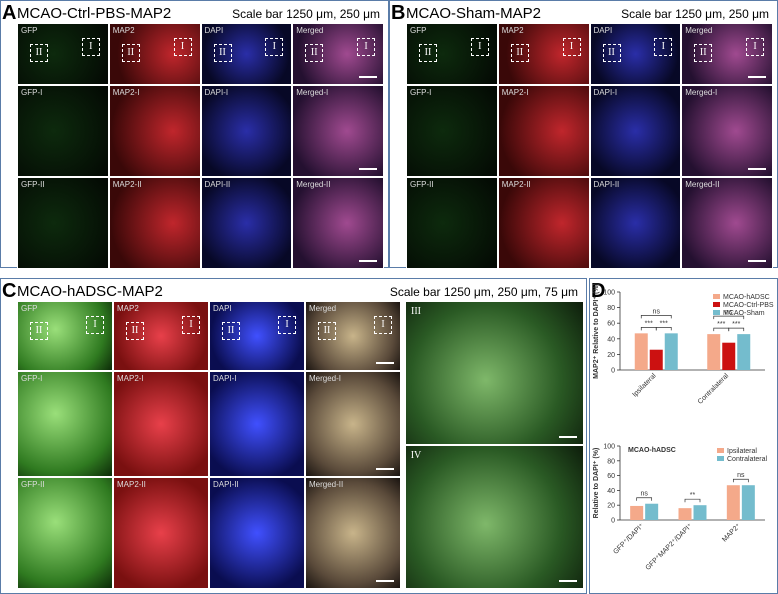 The image size is (778, 594). I want to click on image-label: MAP2-I, so click(515, 92).